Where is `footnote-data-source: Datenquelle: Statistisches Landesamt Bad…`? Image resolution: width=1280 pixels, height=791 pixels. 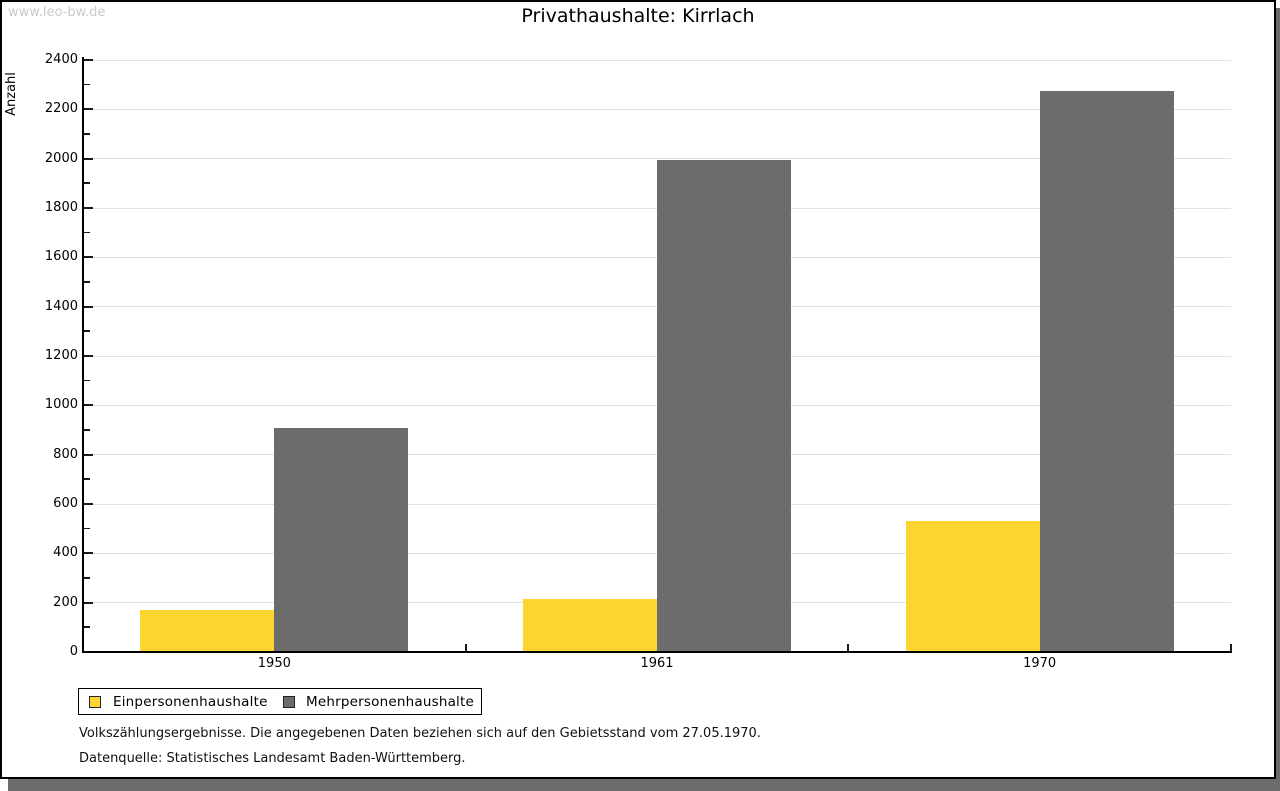
footnote-data-source: Datenquelle: Statistisches Landesamt Bad… is located at coordinates (272, 758).